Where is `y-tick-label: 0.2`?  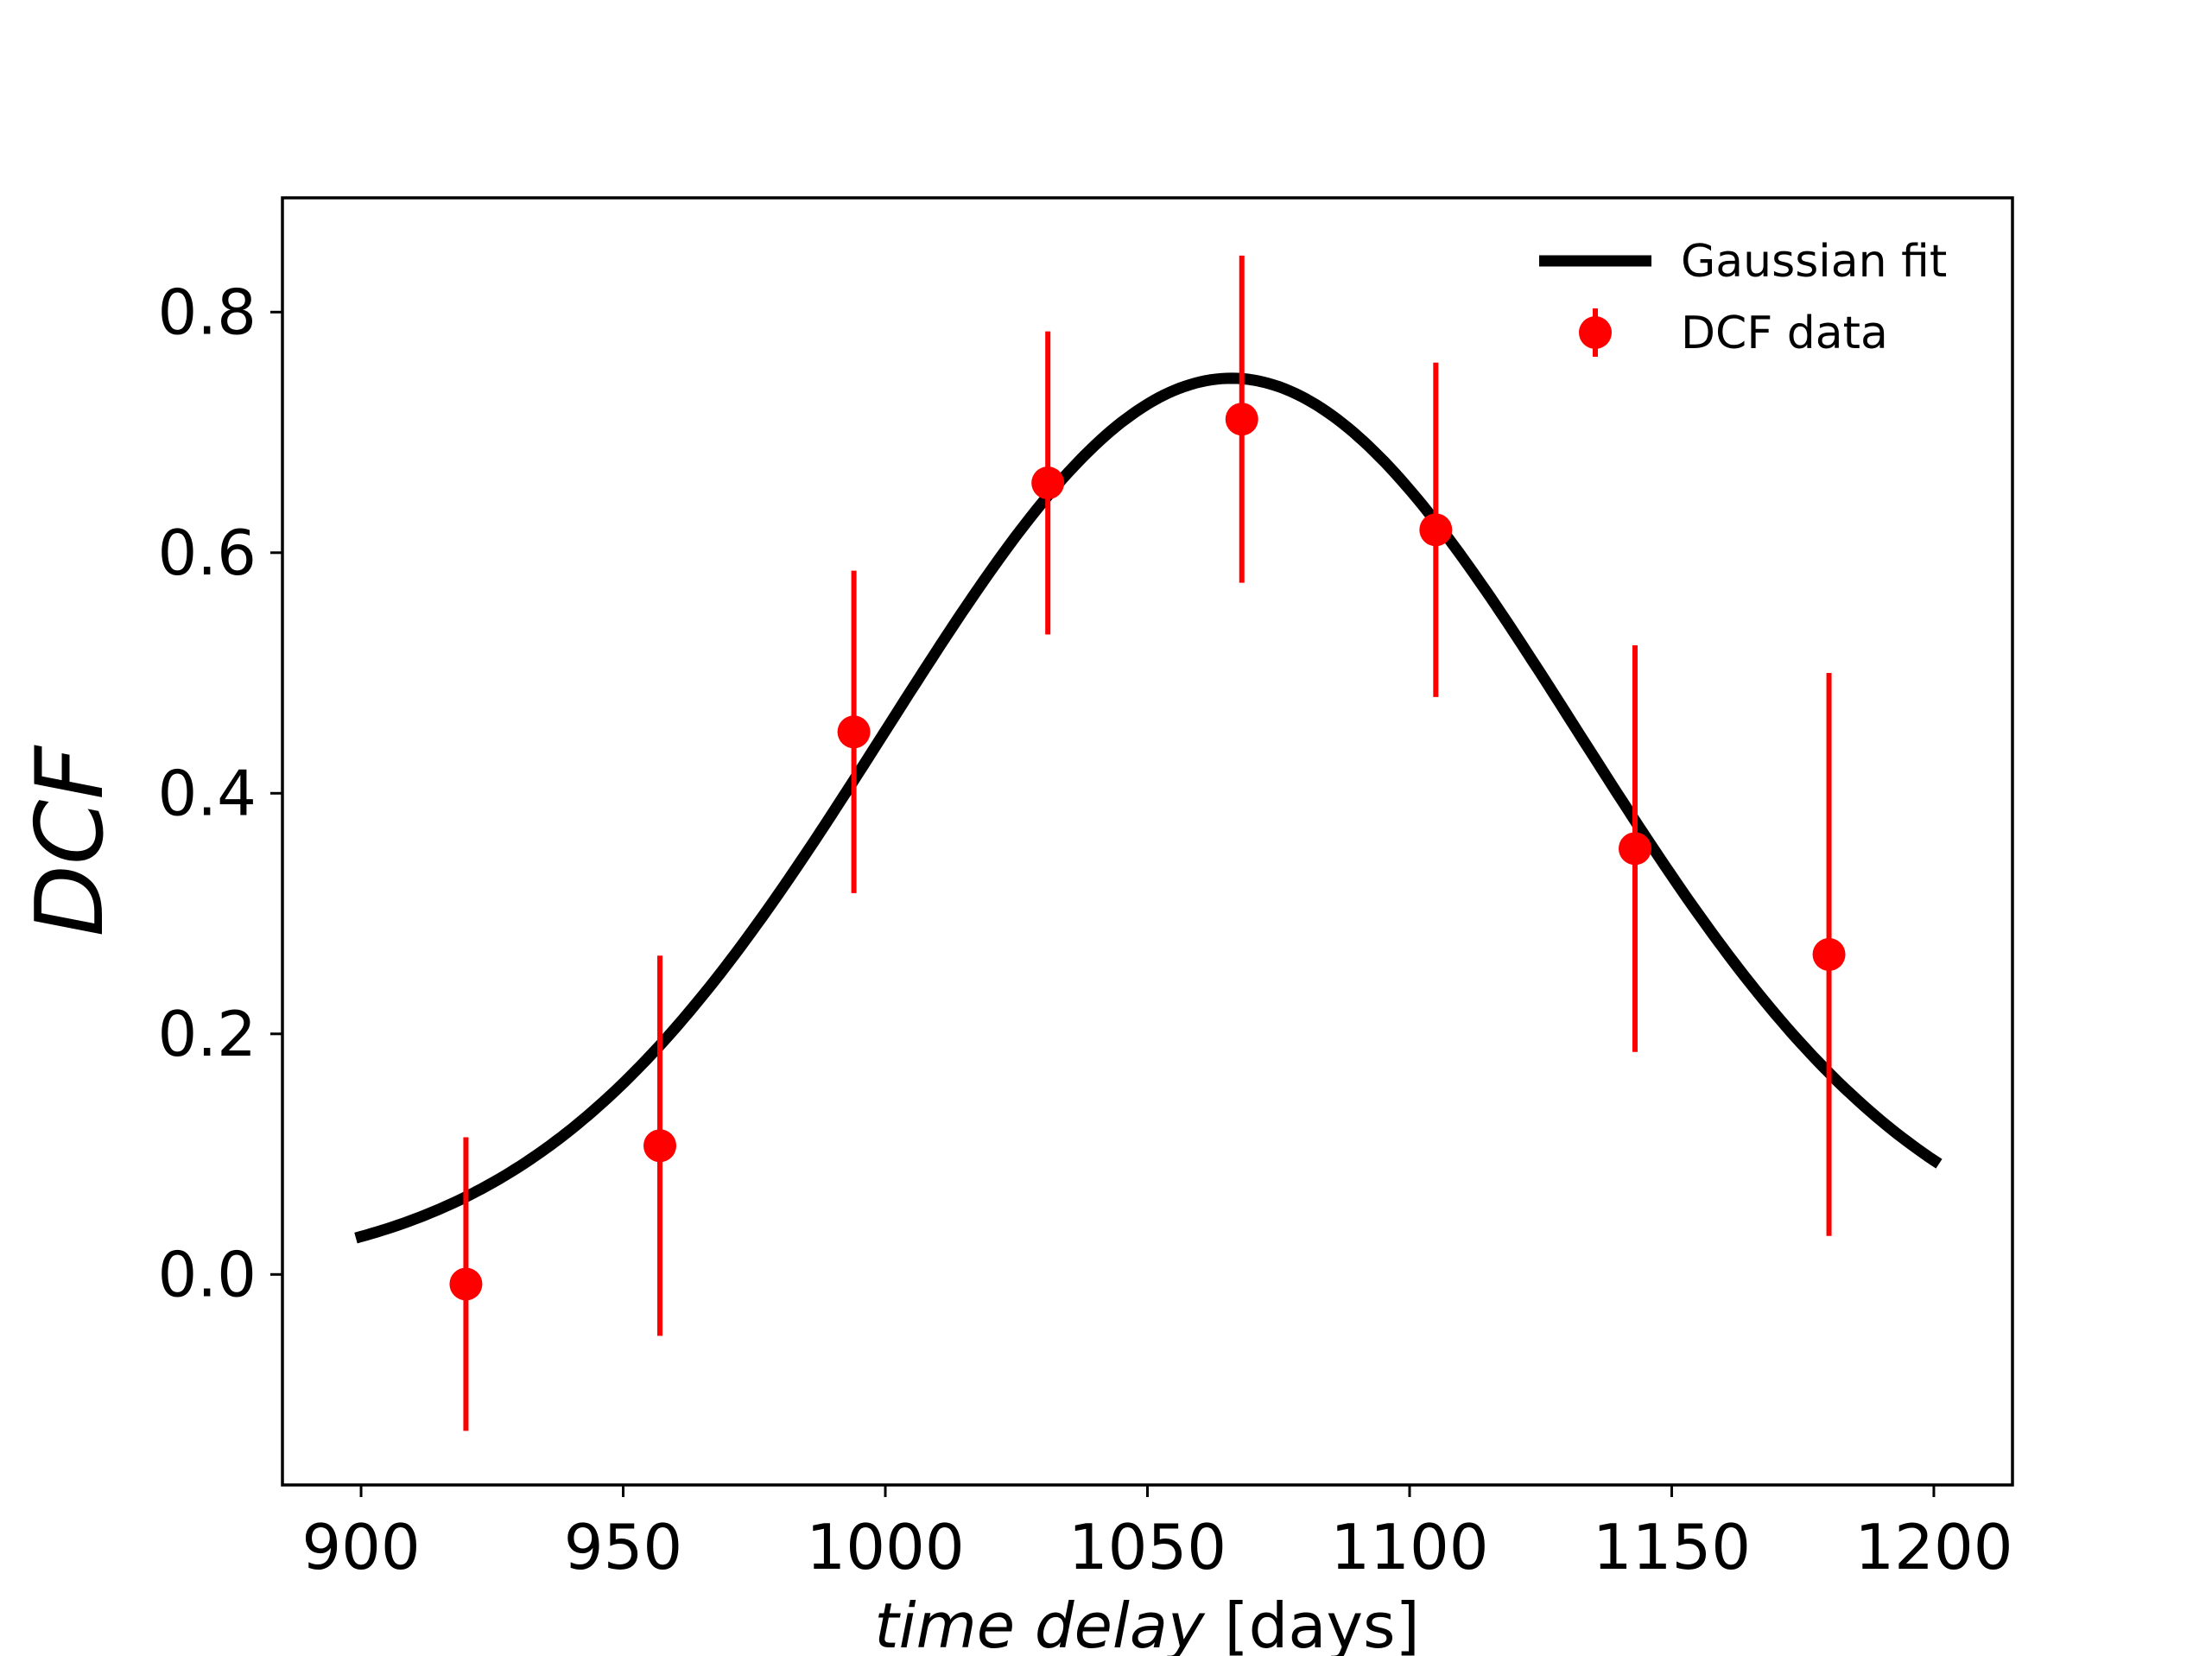
y-tick-label: 0.2 is located at coordinates (207, 1034).